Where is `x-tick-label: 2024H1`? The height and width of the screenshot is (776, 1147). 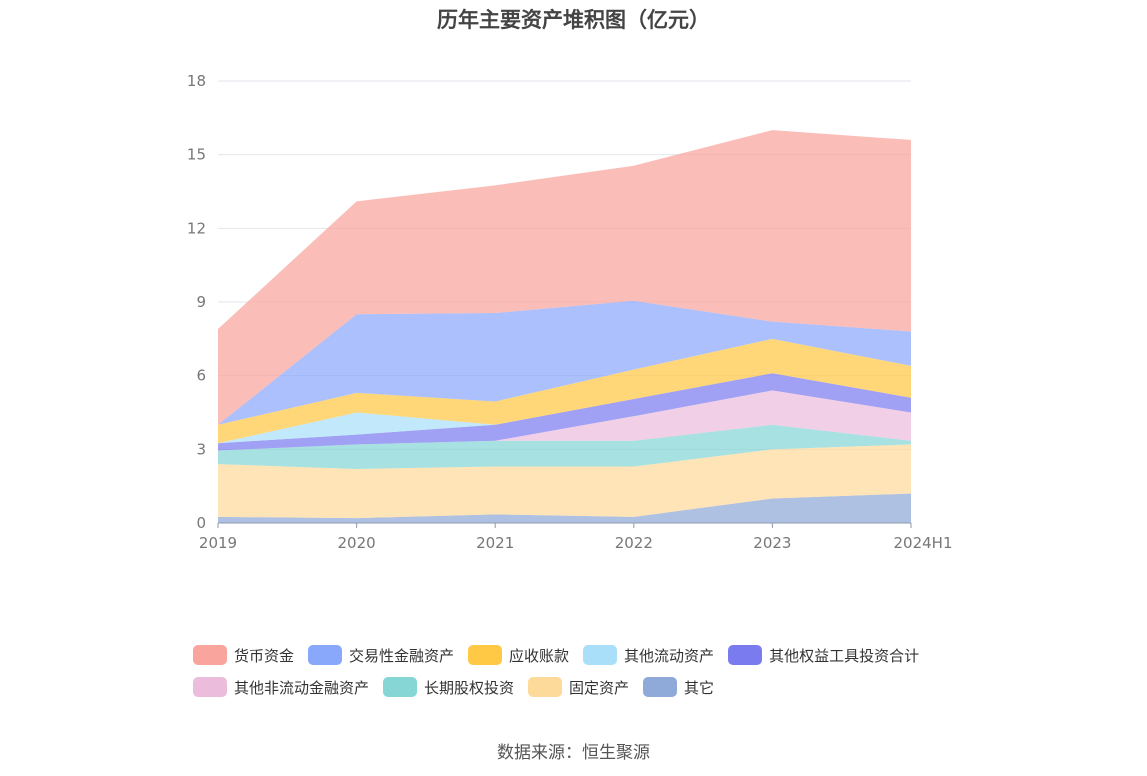
x-tick-label: 2024H1 is located at coordinates (923, 543).